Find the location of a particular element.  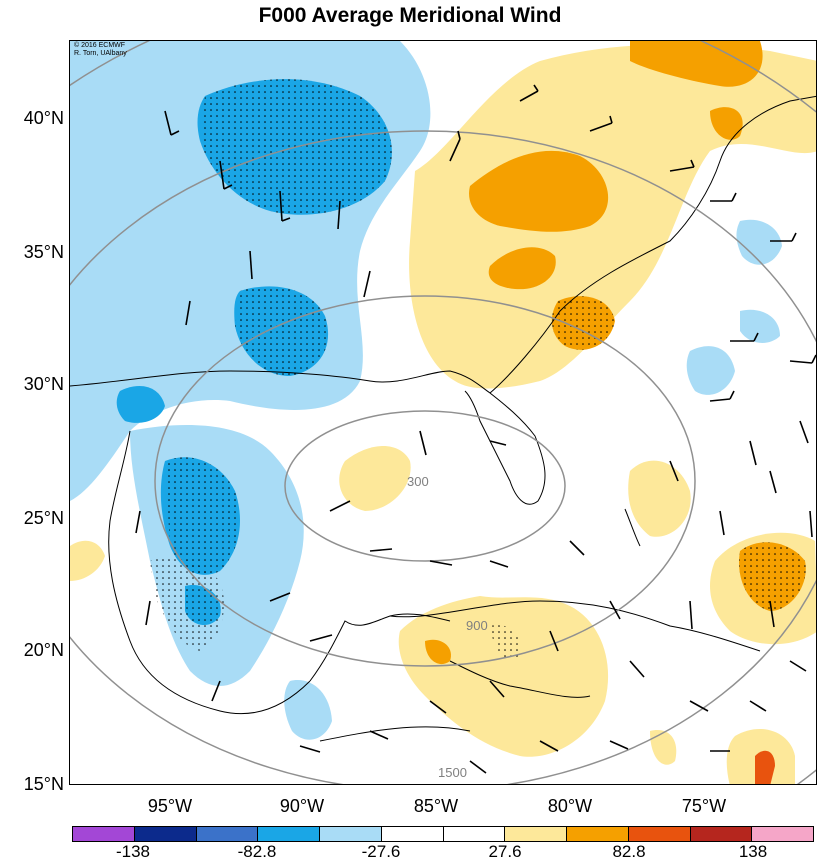

lon-label: 95°W is located at coordinates (170, 806).